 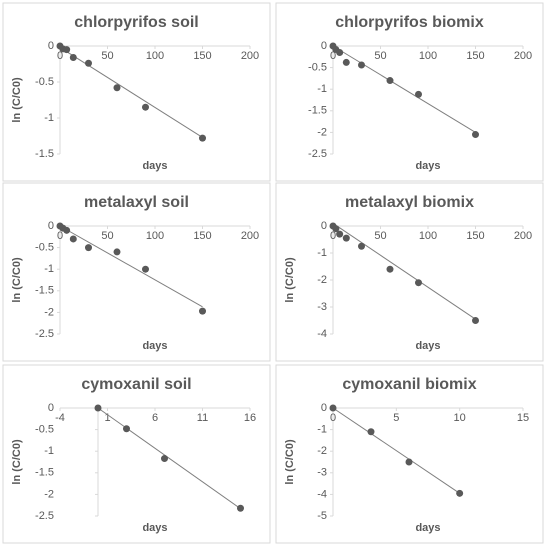 What do you see at coordinates (202, 418) in the screenshot?
I see `x-tick-label: 11` at bounding box center [202, 418].